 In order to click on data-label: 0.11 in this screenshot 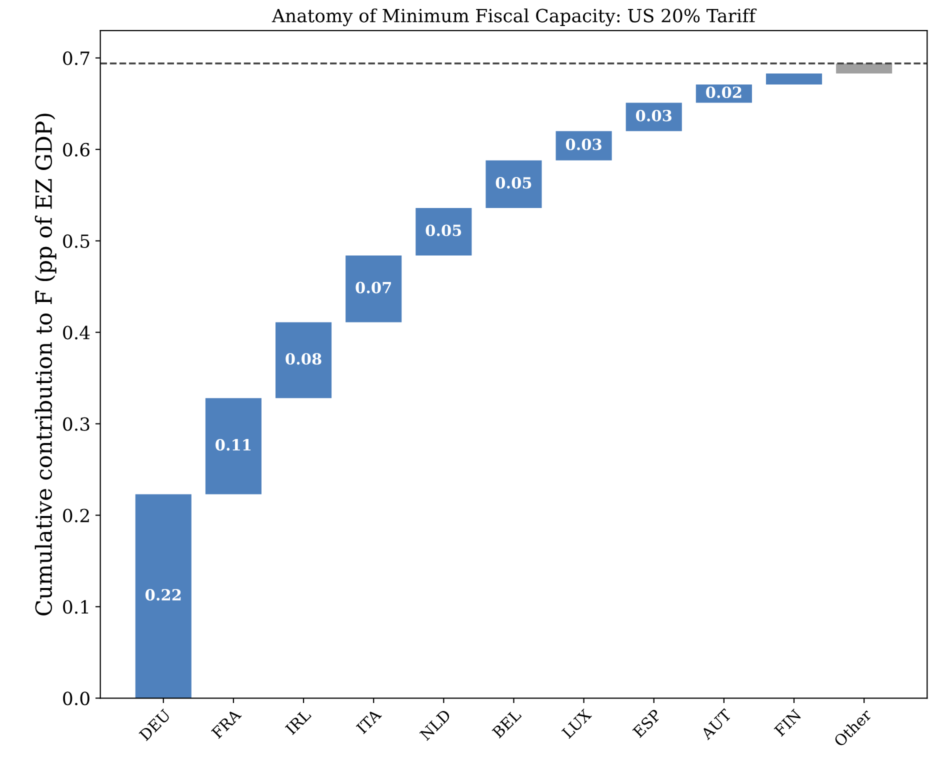, I will do `click(233, 445)`.